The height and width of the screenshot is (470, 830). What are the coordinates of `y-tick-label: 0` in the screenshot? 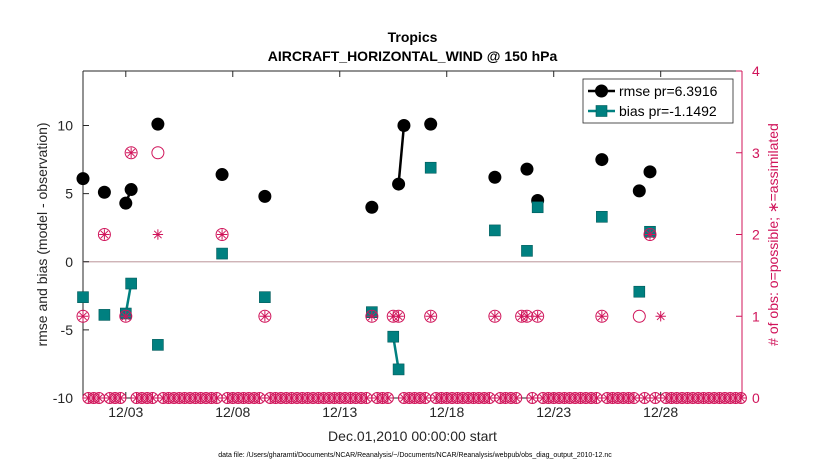 It's located at (69, 262).